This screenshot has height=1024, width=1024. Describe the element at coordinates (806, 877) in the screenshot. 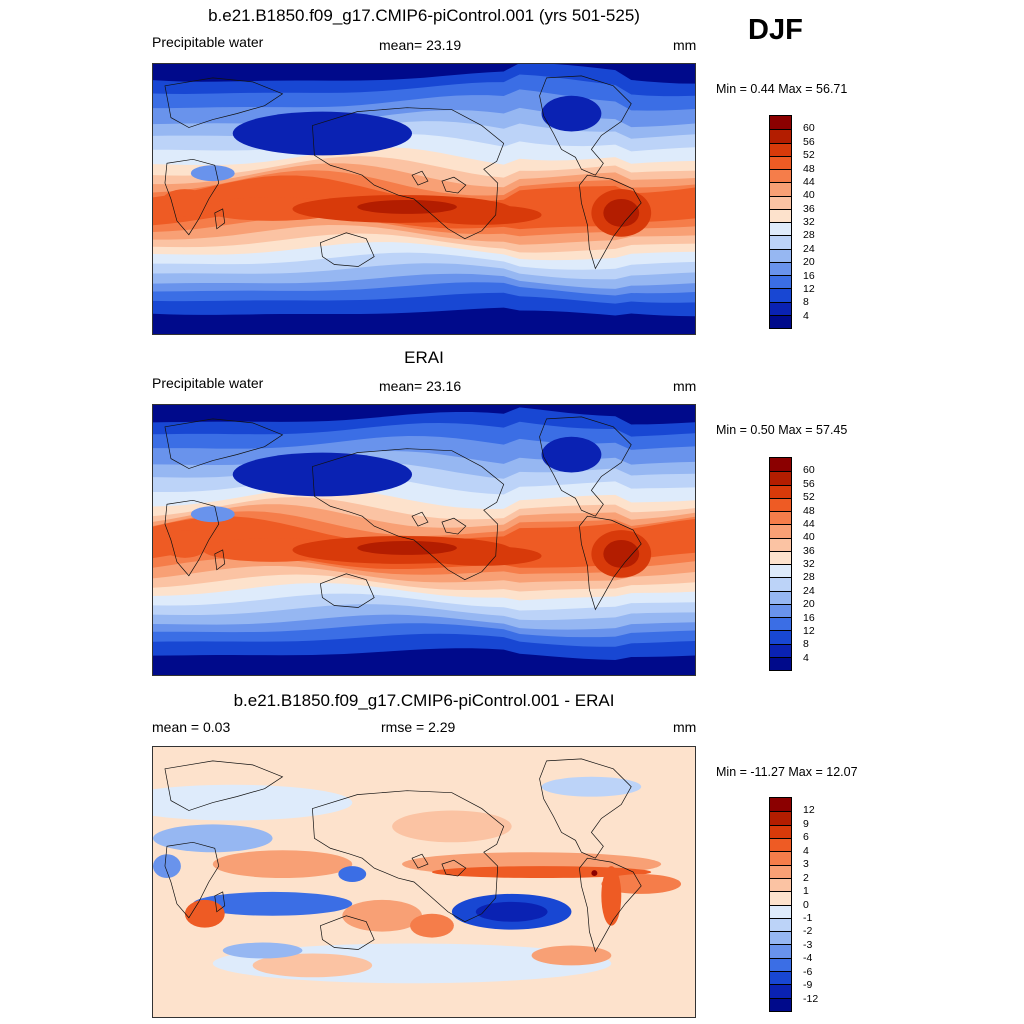

I see `colorbar-tick-label: 2` at that location.